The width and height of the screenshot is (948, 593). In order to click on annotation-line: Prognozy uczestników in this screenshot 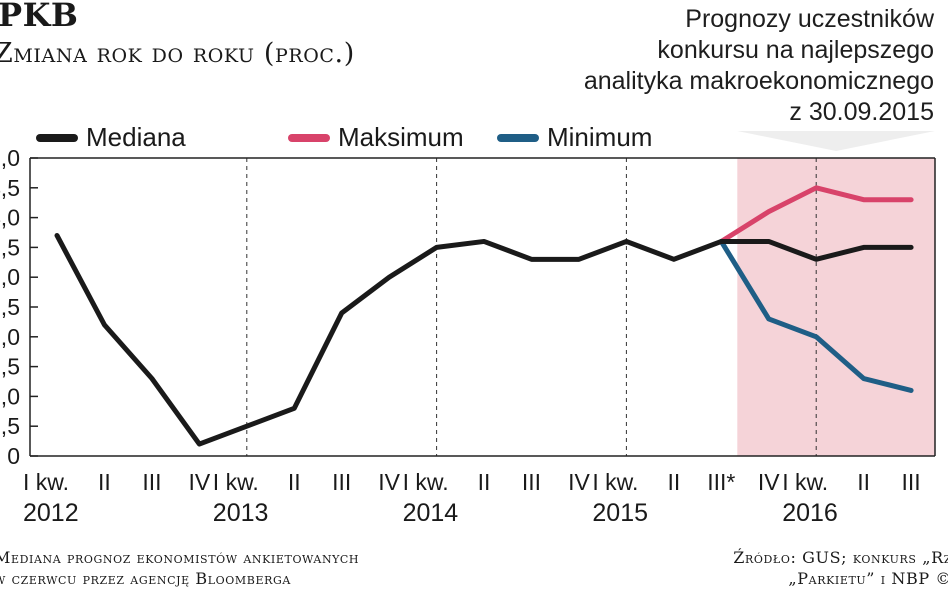, I will do `click(809, 19)`.